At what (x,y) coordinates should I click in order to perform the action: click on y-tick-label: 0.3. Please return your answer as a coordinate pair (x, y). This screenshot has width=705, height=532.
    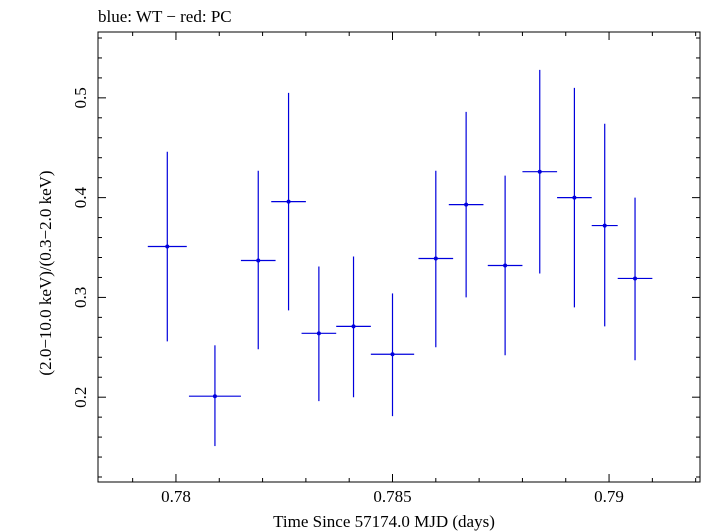
    Looking at the image, I should click on (80, 297).